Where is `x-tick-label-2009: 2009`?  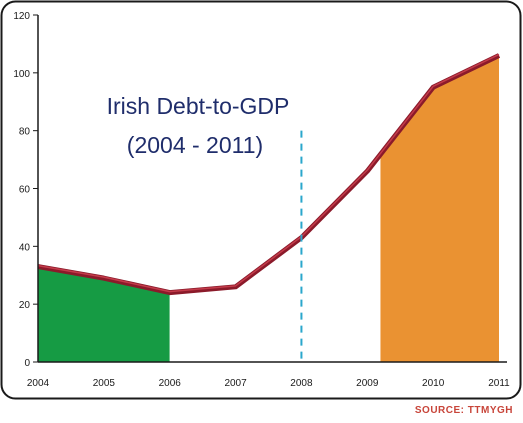
x-tick-label-2009: 2009 is located at coordinates (367, 383).